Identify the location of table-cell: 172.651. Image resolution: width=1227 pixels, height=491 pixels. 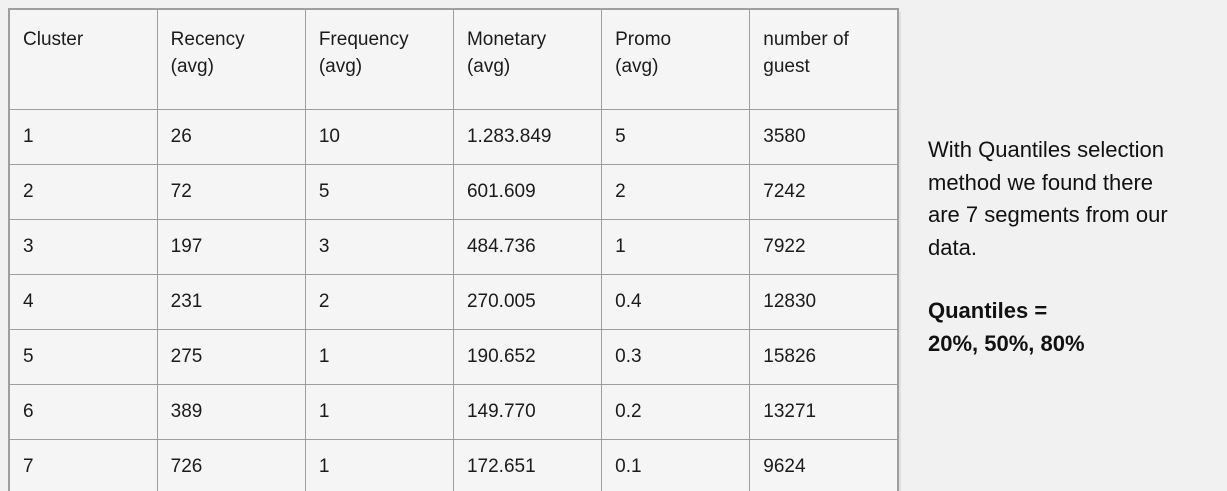
(527, 465).